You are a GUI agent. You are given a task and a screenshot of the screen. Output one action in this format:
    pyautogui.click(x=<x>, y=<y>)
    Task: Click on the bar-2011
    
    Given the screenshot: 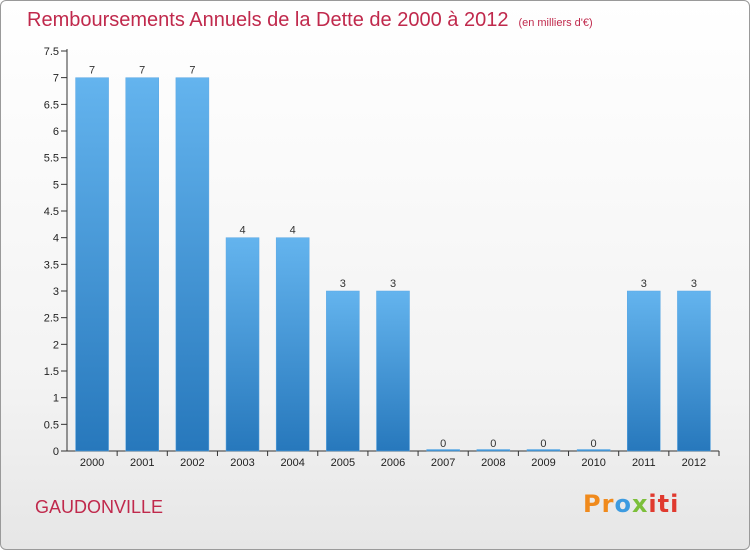 What is the action you would take?
    pyautogui.click(x=644, y=371)
    